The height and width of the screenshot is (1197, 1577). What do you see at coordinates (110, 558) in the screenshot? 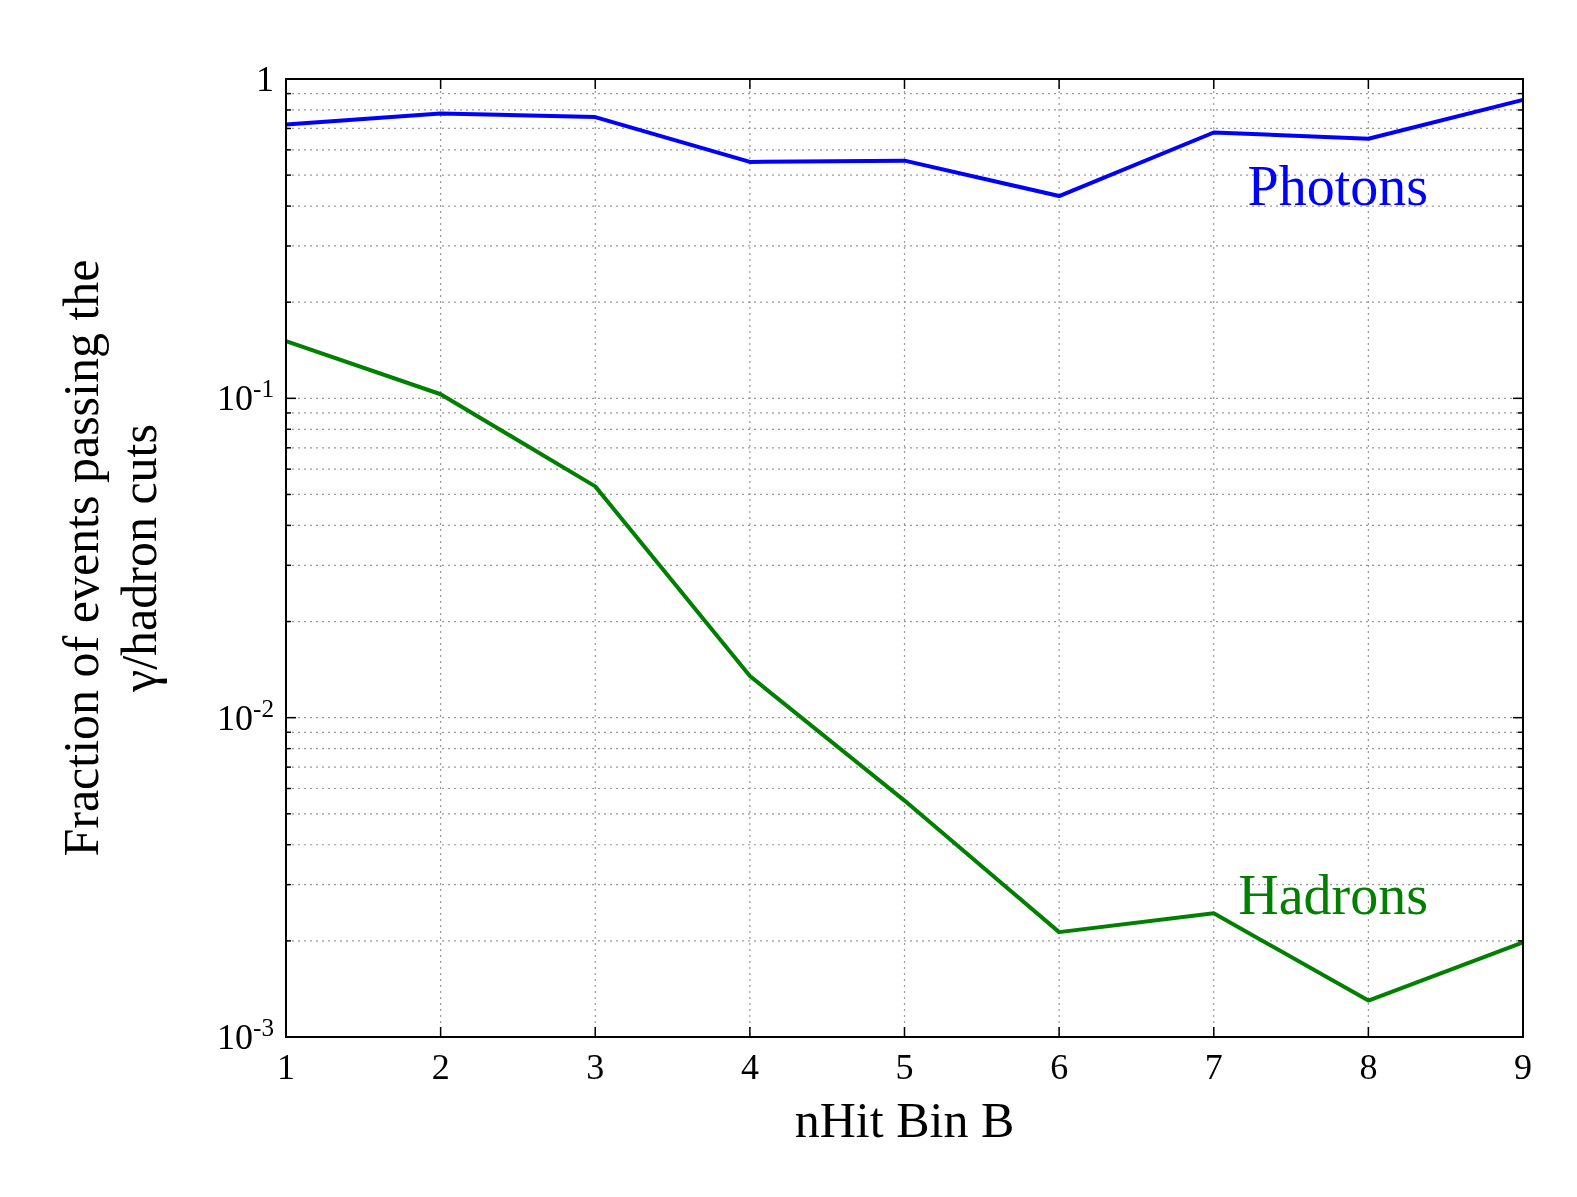
I see `y-axis-title: Fraction of events passing the γ/hadron cuts` at bounding box center [110, 558].